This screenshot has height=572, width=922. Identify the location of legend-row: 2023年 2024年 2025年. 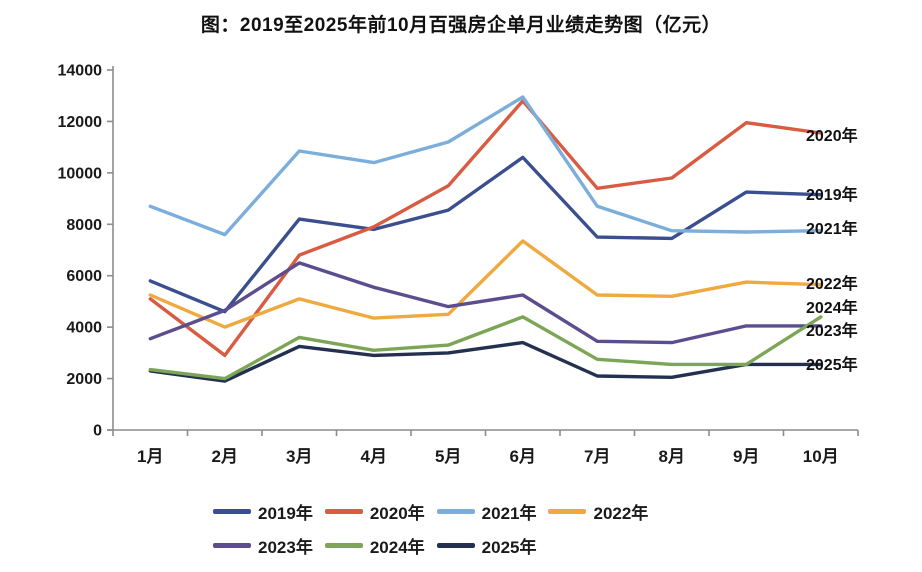
(453, 550).